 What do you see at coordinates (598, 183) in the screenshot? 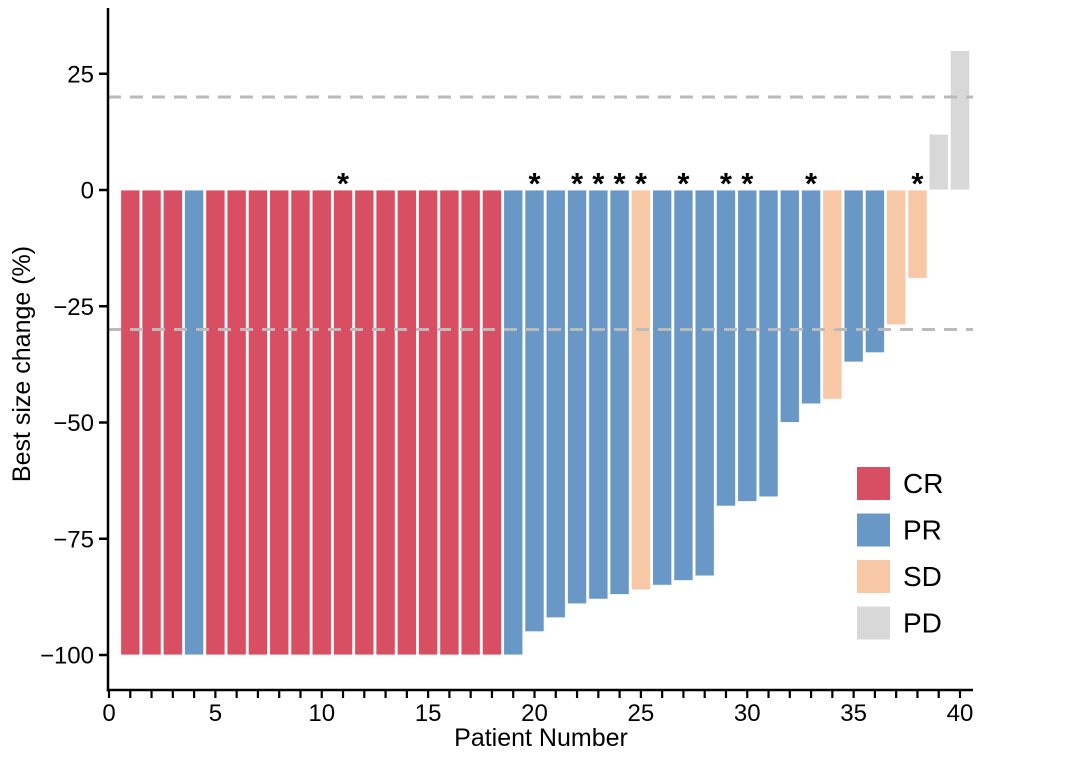
I see `significance-asterisk-patient-23: *` at bounding box center [598, 183].